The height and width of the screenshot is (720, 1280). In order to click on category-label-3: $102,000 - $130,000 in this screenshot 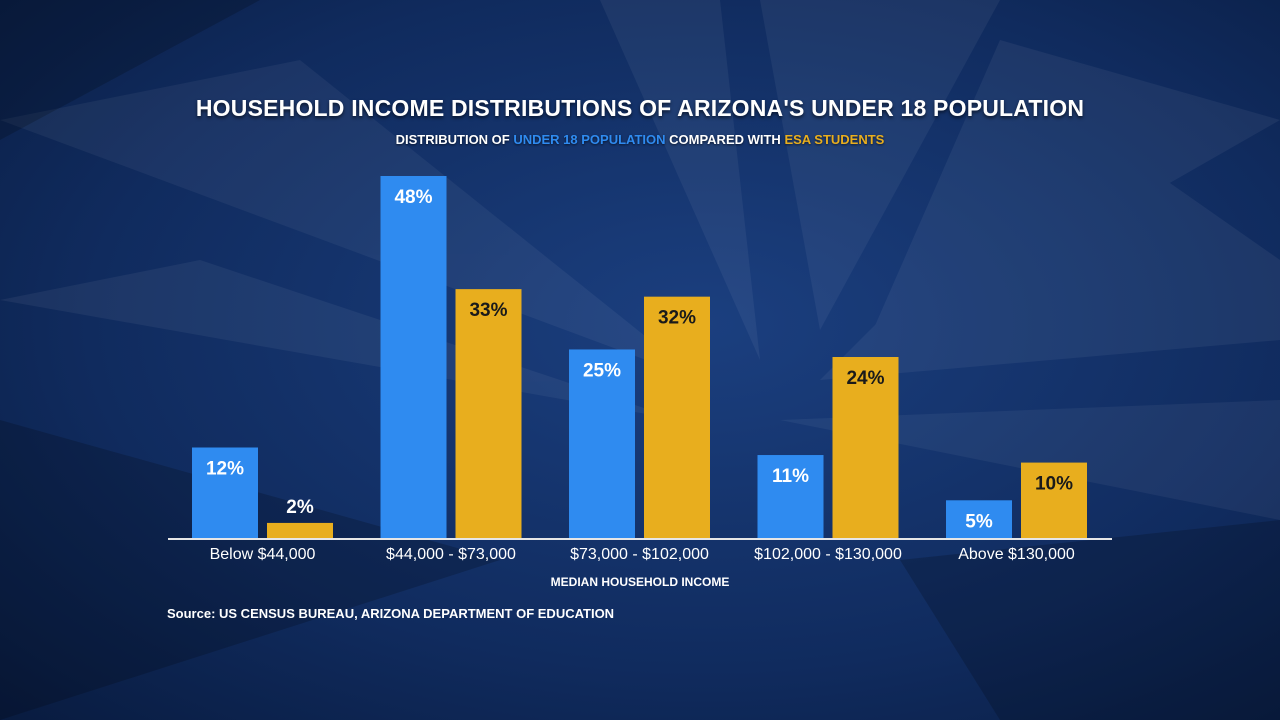, I will do `click(828, 554)`.